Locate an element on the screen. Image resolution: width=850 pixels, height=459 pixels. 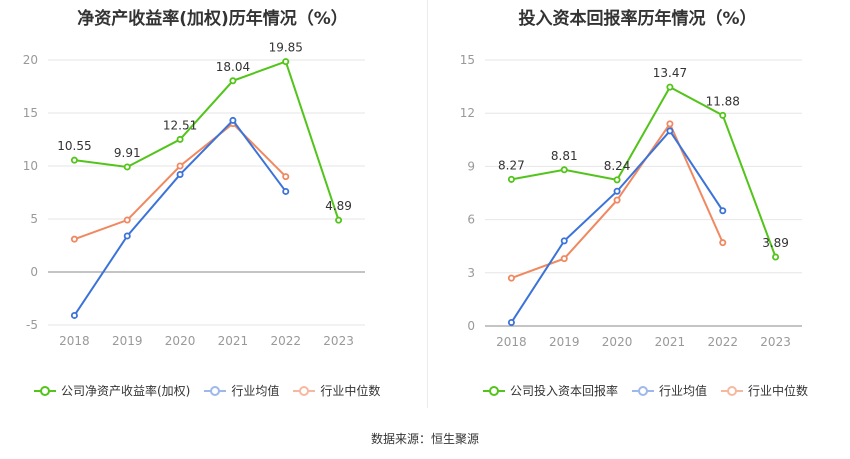
y-tick-label: 12 is located at coordinates (467, 113).